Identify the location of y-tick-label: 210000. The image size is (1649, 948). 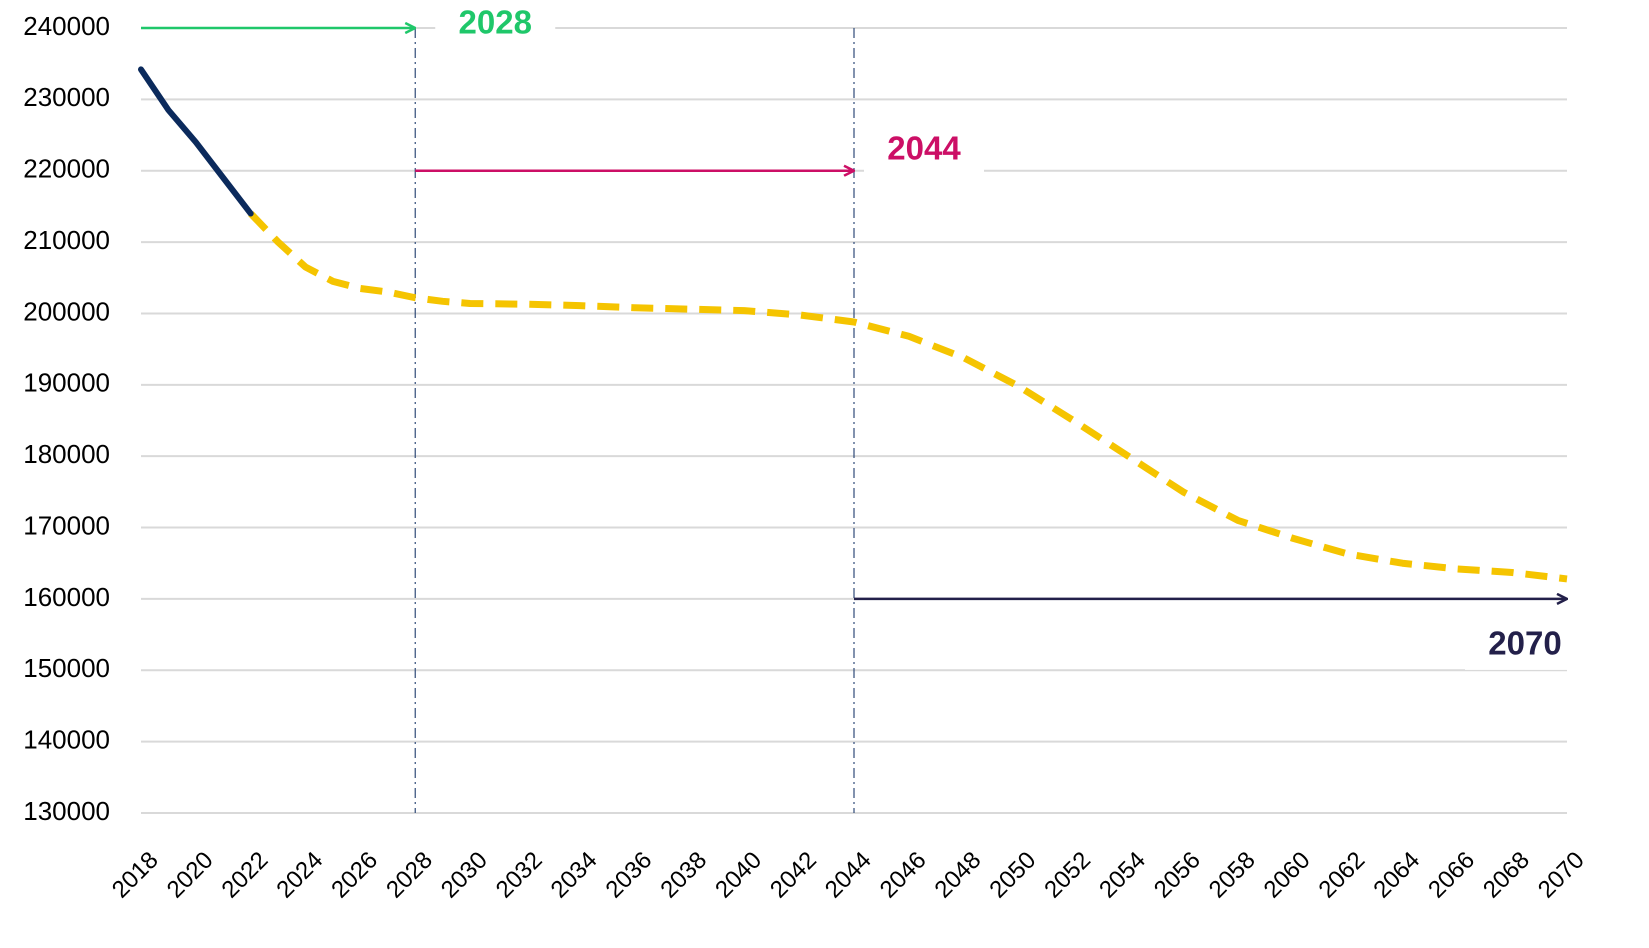
(66, 240).